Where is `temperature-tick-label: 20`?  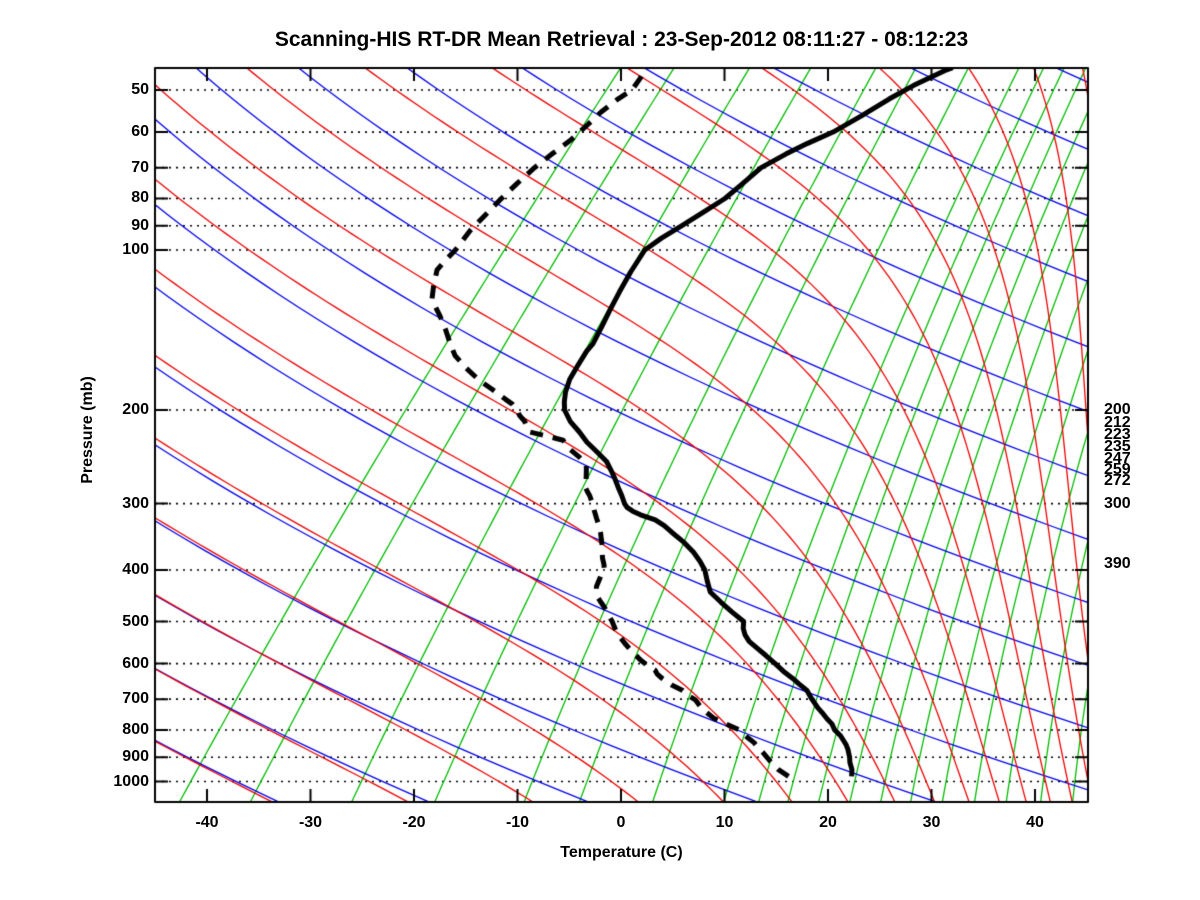 temperature-tick-label: 20 is located at coordinates (828, 822).